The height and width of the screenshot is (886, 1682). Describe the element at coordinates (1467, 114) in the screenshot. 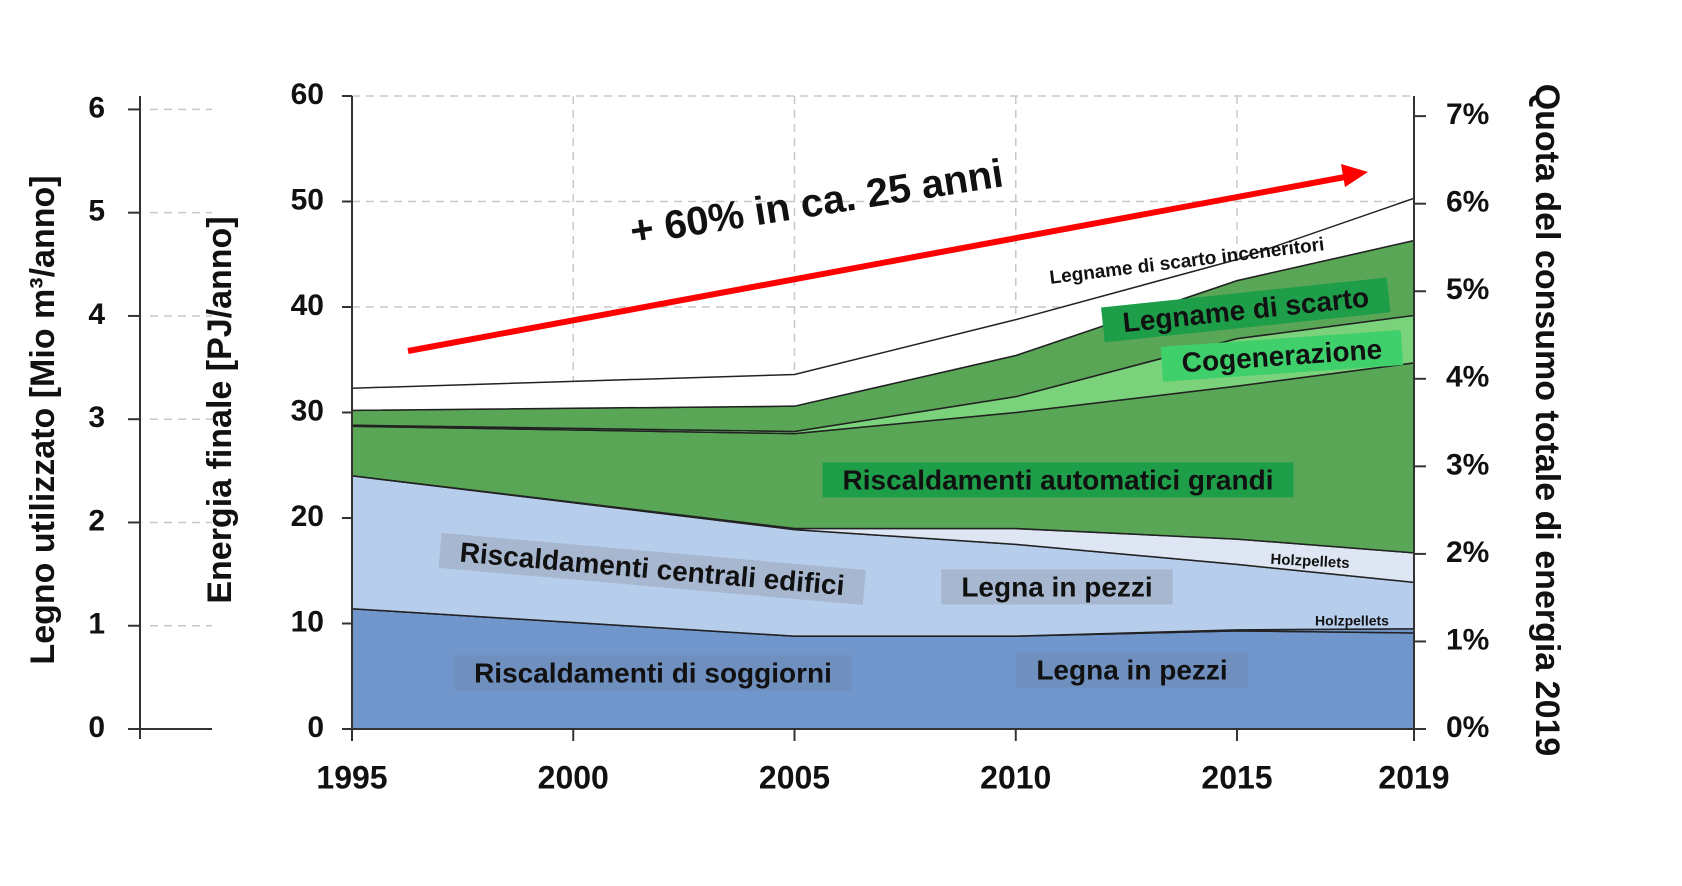

I see `y2-tick-label: 7%` at that location.